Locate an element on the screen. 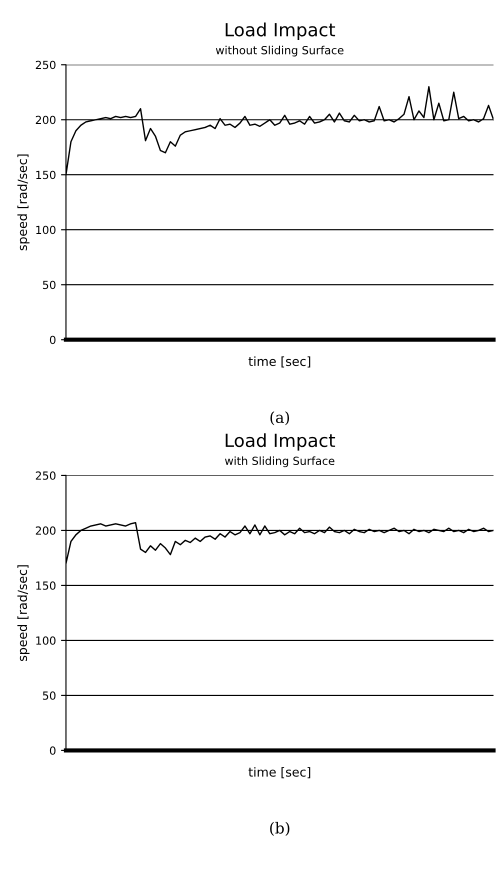 Image resolution: width=496 pixels, height=887 pixels. text: (b) is located at coordinates (280, 829).